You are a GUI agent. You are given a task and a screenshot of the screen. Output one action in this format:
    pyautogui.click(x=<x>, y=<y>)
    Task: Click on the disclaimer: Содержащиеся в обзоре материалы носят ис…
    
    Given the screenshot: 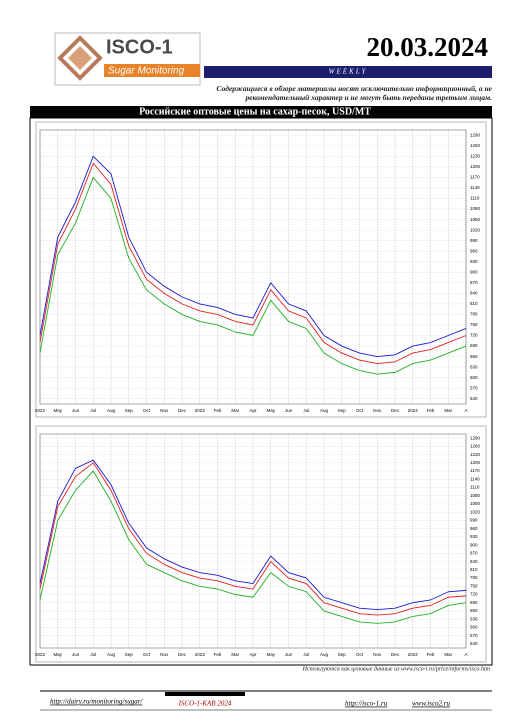 What is the action you would take?
    pyautogui.click(x=354, y=93)
    